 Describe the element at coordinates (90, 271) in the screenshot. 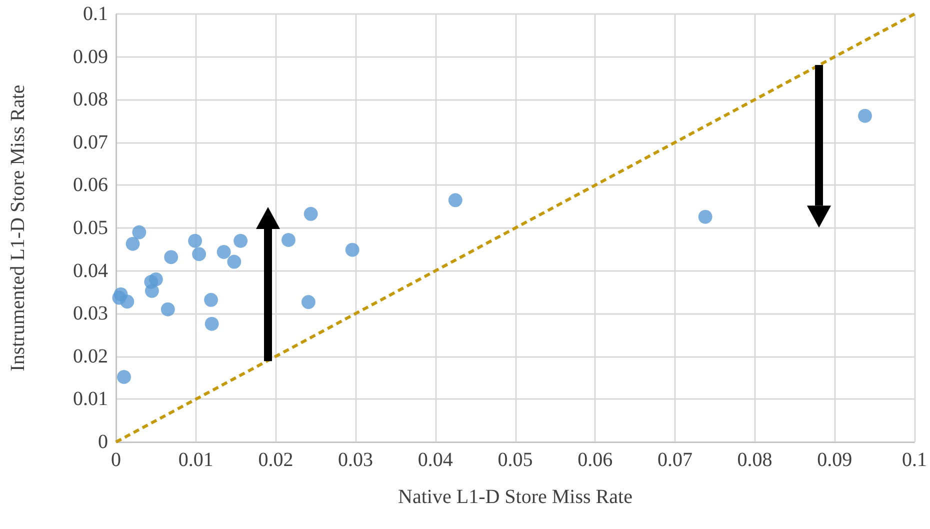

I see `y-tick-label: 0.04` at that location.